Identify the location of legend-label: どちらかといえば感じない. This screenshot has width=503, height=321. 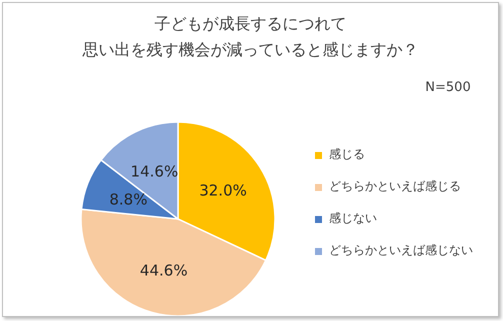
(401, 250).